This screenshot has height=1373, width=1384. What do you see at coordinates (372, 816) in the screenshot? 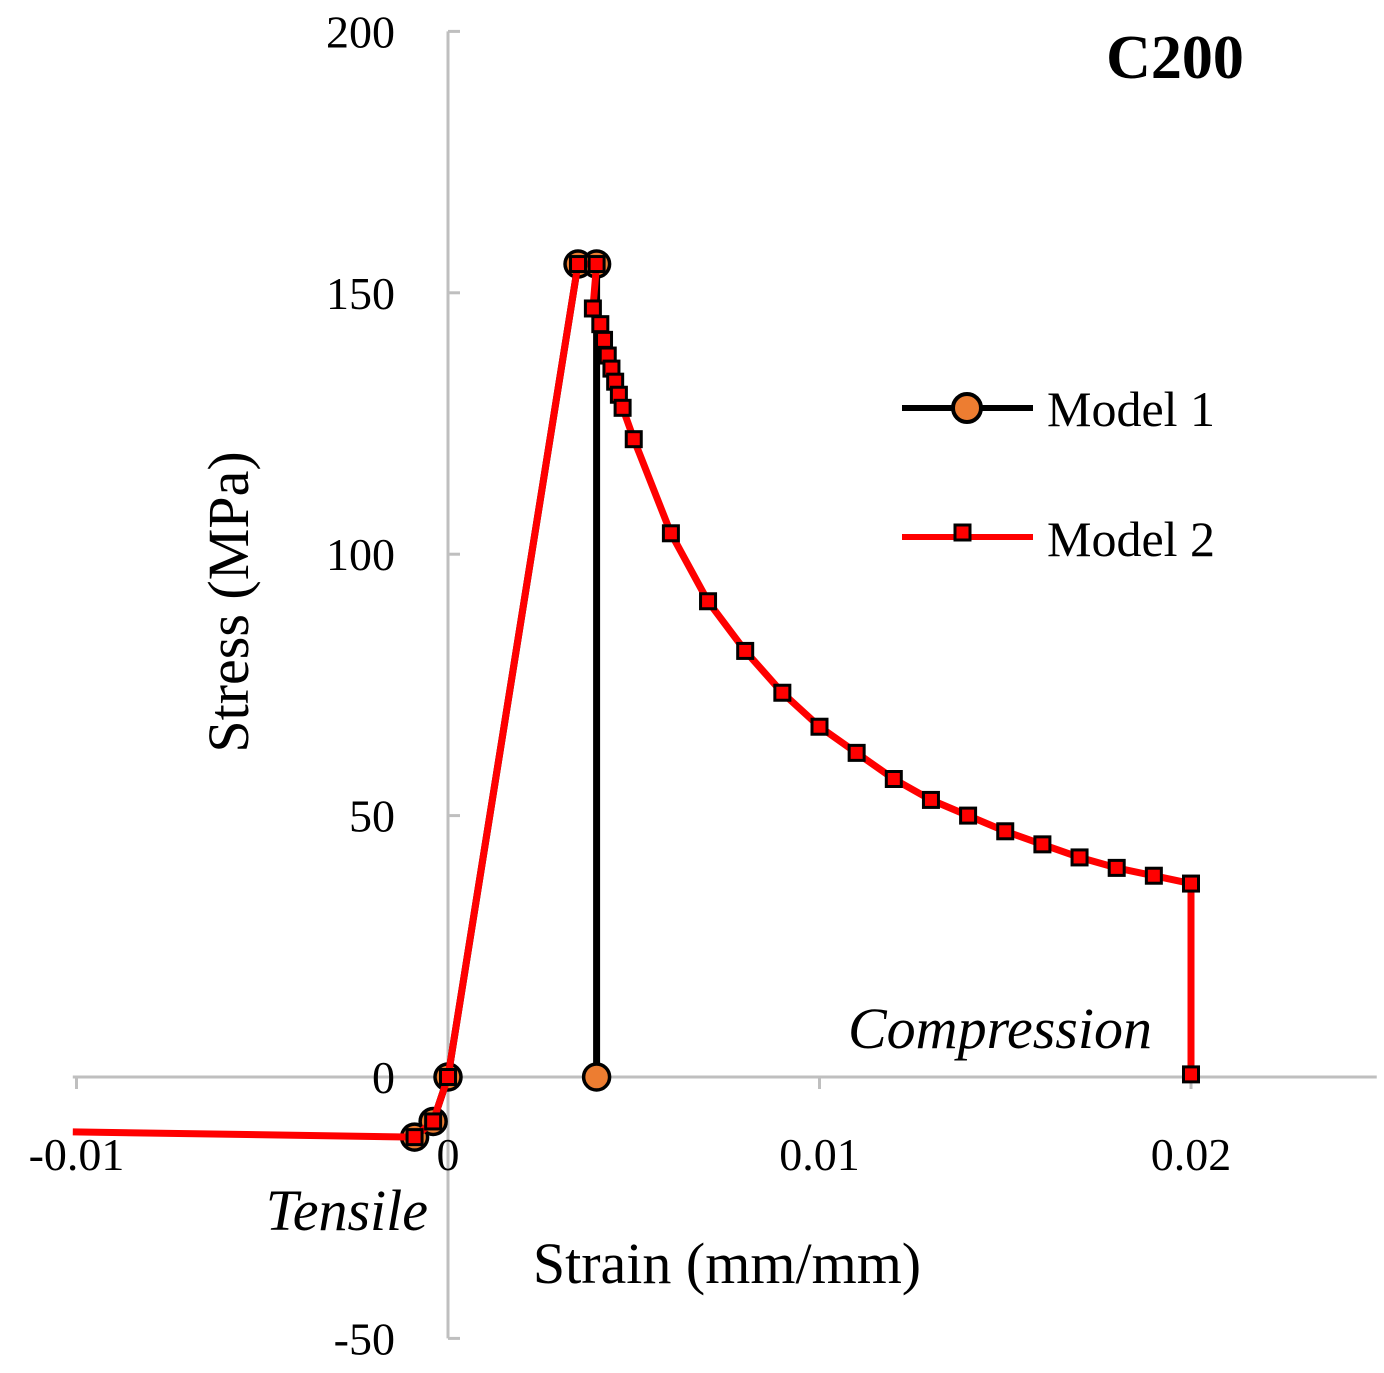
I see `y-tick-label: 50` at bounding box center [372, 816].